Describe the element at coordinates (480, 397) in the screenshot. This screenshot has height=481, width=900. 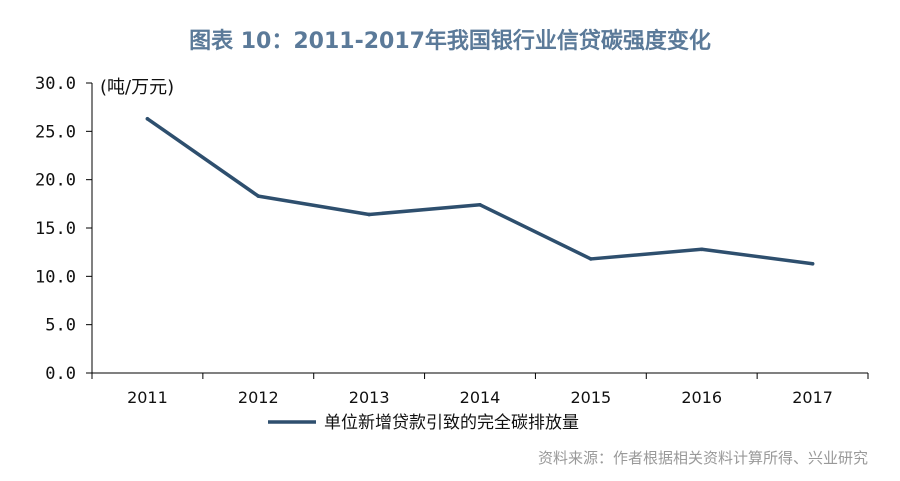
I see `x-tick-label: 2014` at that location.